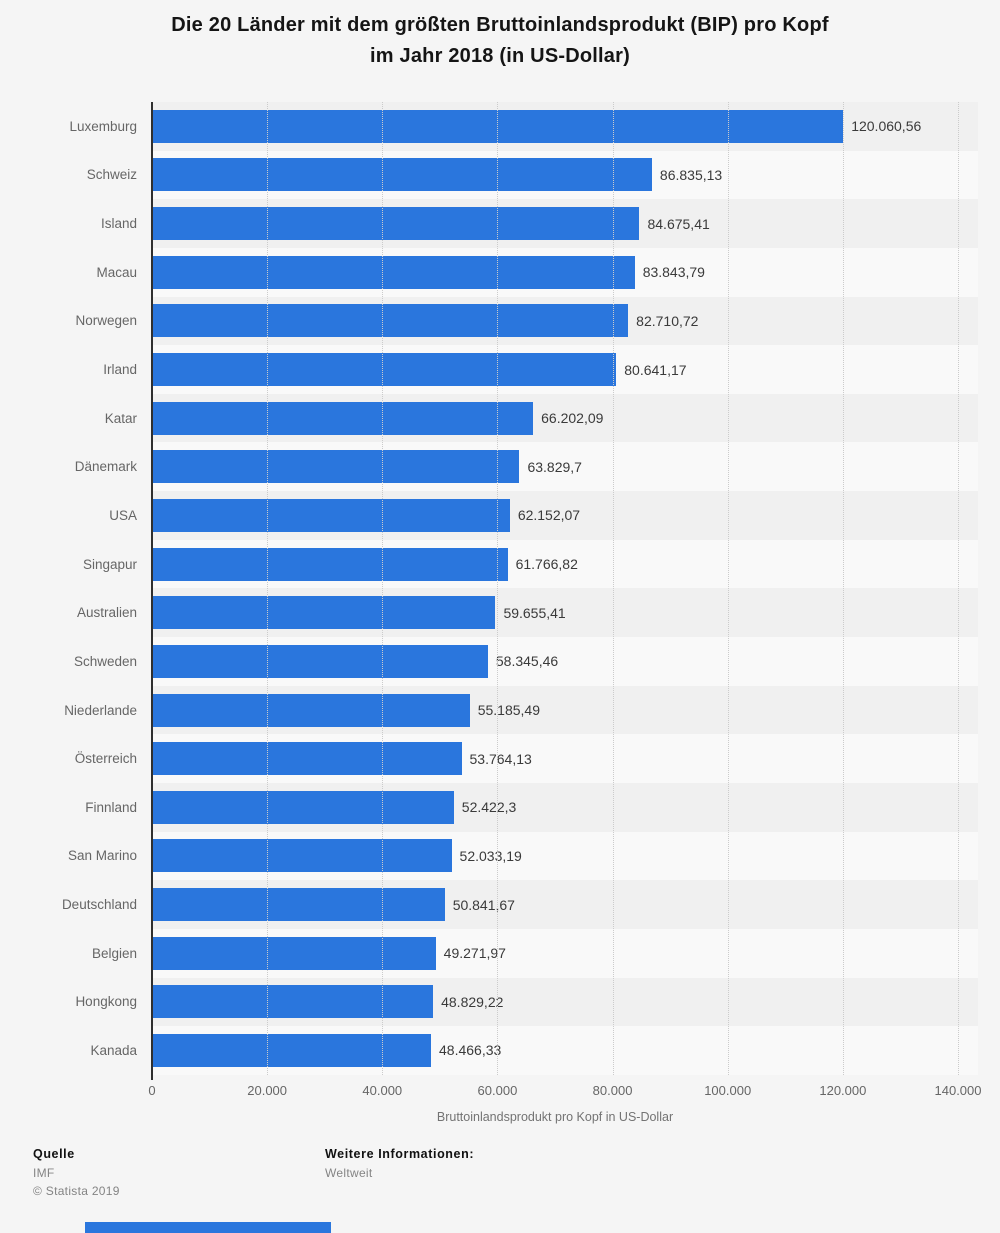 Image resolution: width=1000 pixels, height=1233 pixels. I want to click on category-label: Island, so click(118, 224).